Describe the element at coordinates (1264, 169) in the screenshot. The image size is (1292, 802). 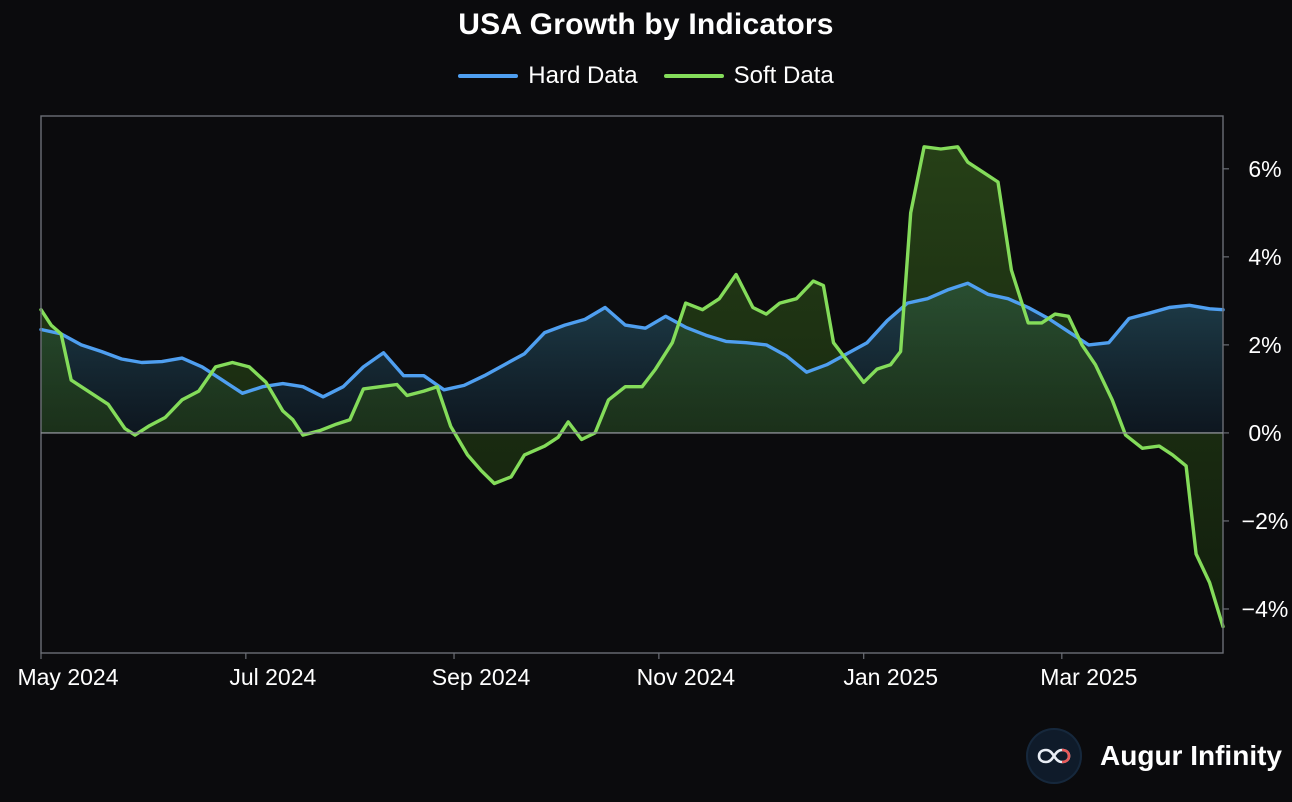
I see `y-tick-label: 6%` at that location.